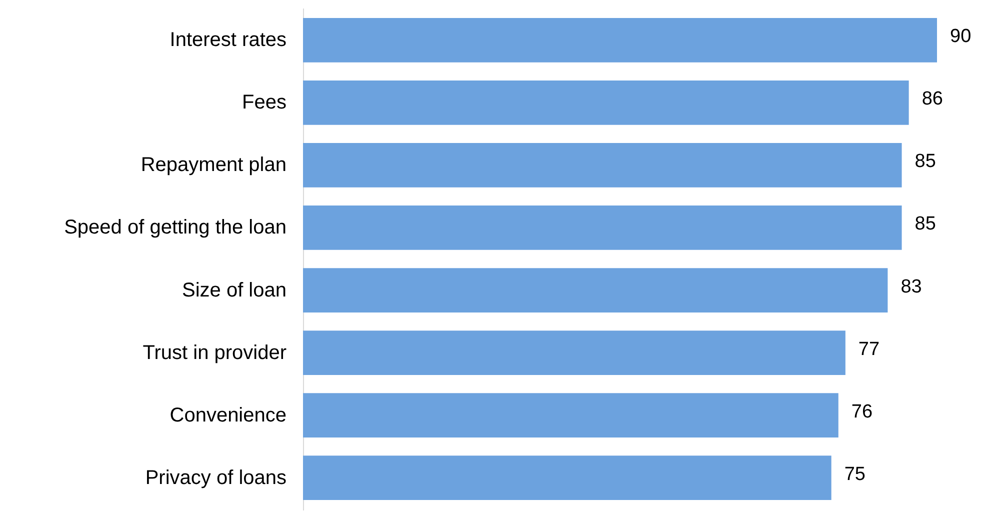  Describe the element at coordinates (869, 349) in the screenshot. I see `data-label: 77` at that location.